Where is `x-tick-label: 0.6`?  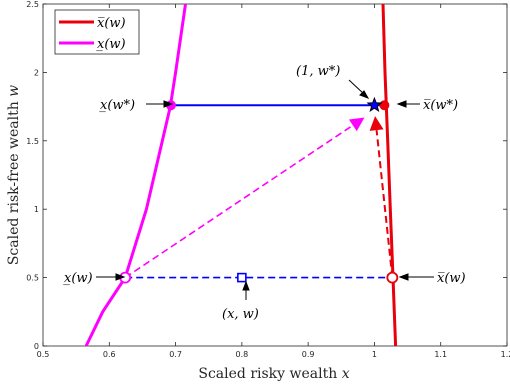 x-tick-label: 0.6 is located at coordinates (109, 354).